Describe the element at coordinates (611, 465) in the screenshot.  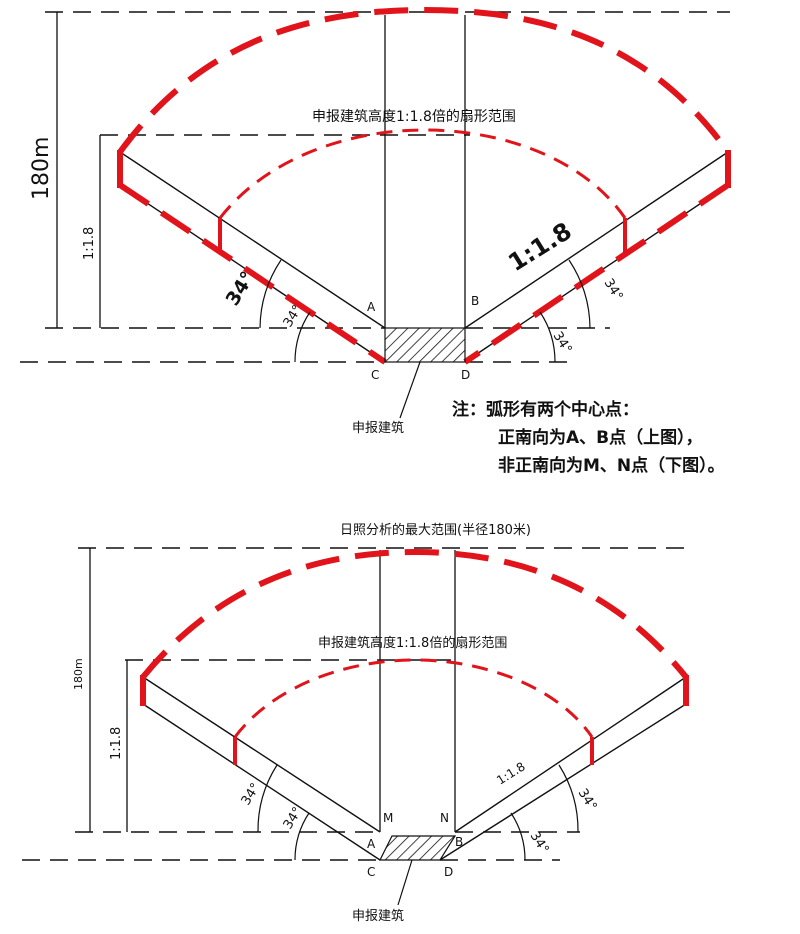
I see `note-line-3: 非正南向为M、N点（下图）。` at that location.